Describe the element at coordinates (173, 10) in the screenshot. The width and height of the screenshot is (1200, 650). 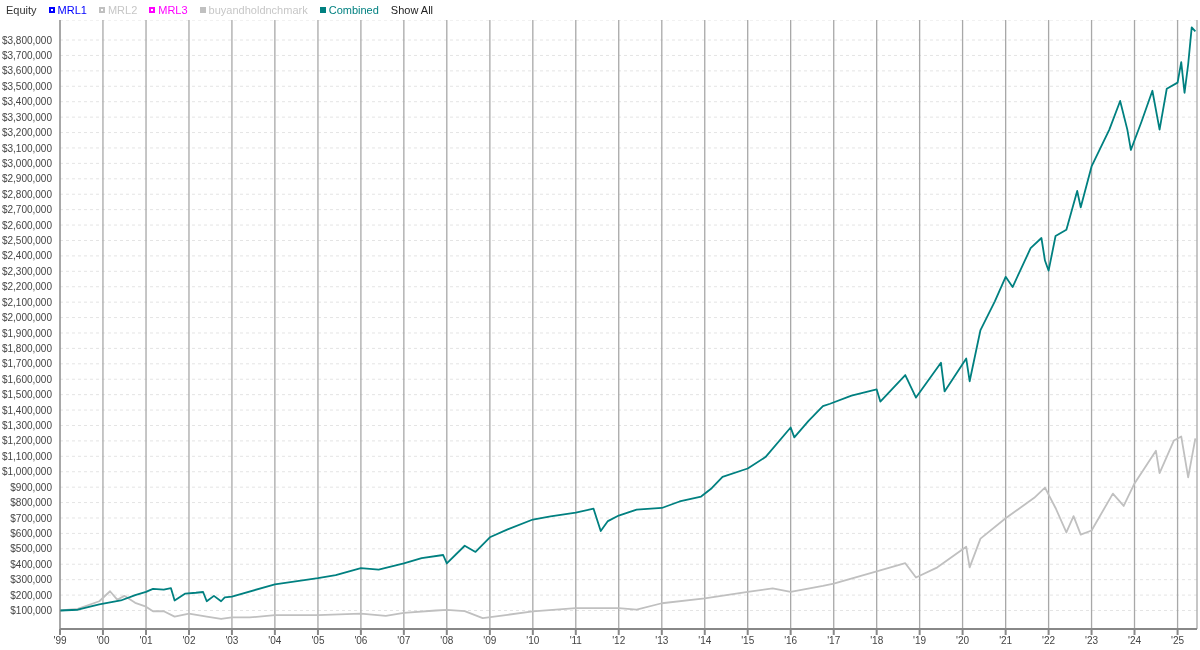
I see `legend-label: MRL3` at that location.